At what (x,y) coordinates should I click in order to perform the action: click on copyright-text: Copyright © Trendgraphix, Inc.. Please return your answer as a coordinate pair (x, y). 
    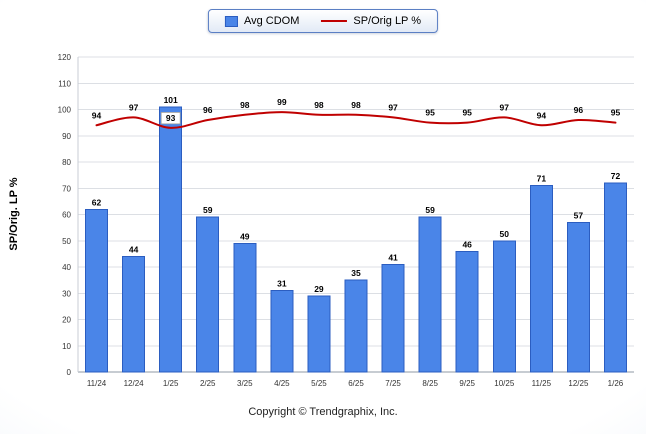
    Looking at the image, I should click on (323, 412).